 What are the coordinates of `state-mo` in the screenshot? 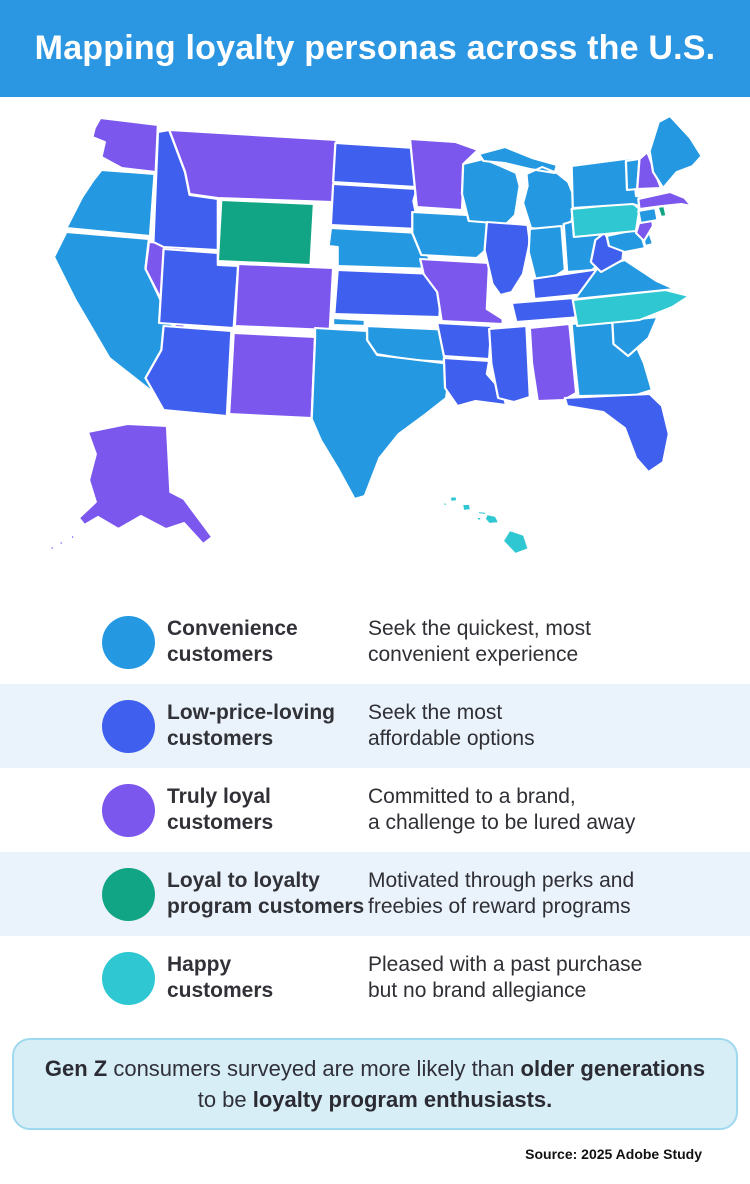 It's located at (461, 291).